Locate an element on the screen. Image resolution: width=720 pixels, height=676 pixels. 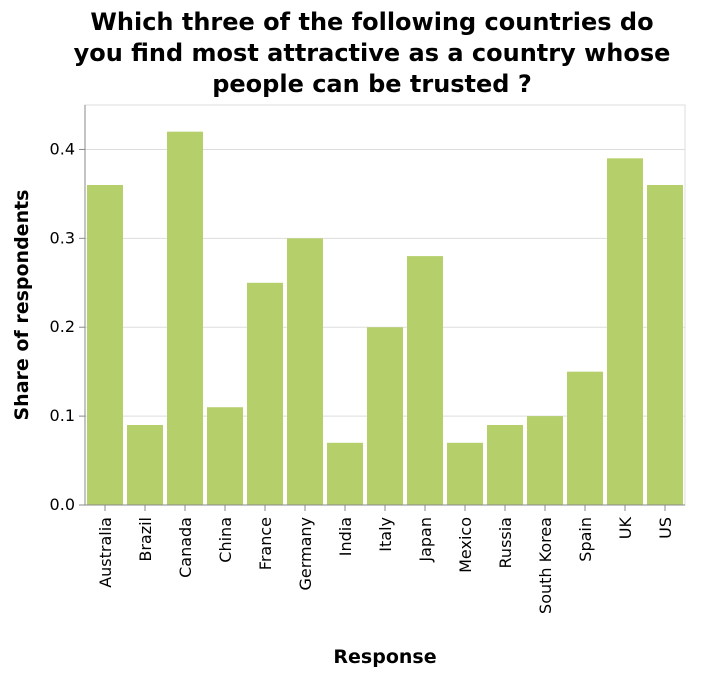
bar-spain is located at coordinates (585, 438).